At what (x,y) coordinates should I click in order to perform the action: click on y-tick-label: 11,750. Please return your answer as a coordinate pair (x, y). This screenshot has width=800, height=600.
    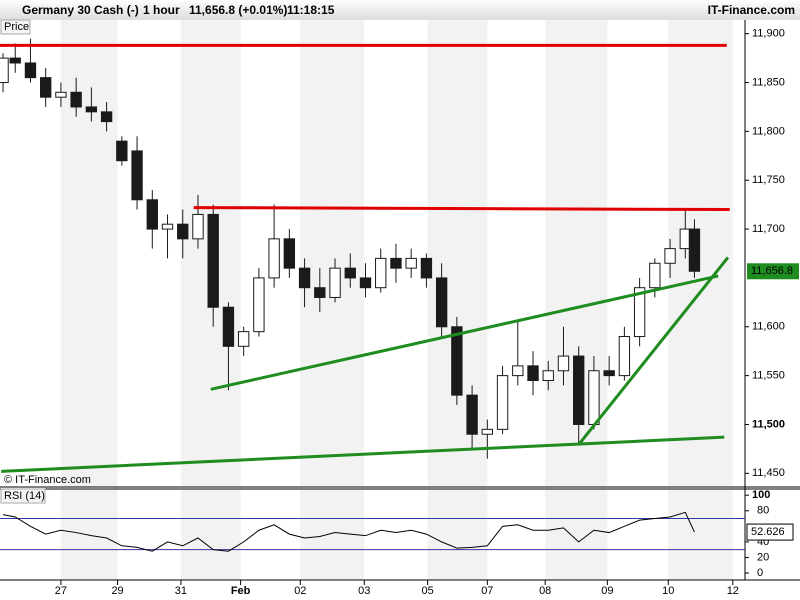
    Looking at the image, I should click on (768, 180).